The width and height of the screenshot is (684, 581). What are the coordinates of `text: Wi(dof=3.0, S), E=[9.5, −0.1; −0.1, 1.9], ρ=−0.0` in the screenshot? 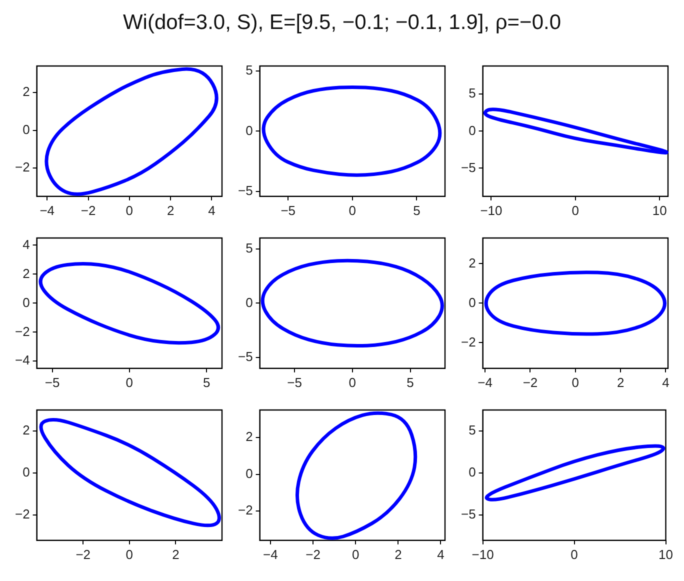 It's located at (342, 23).